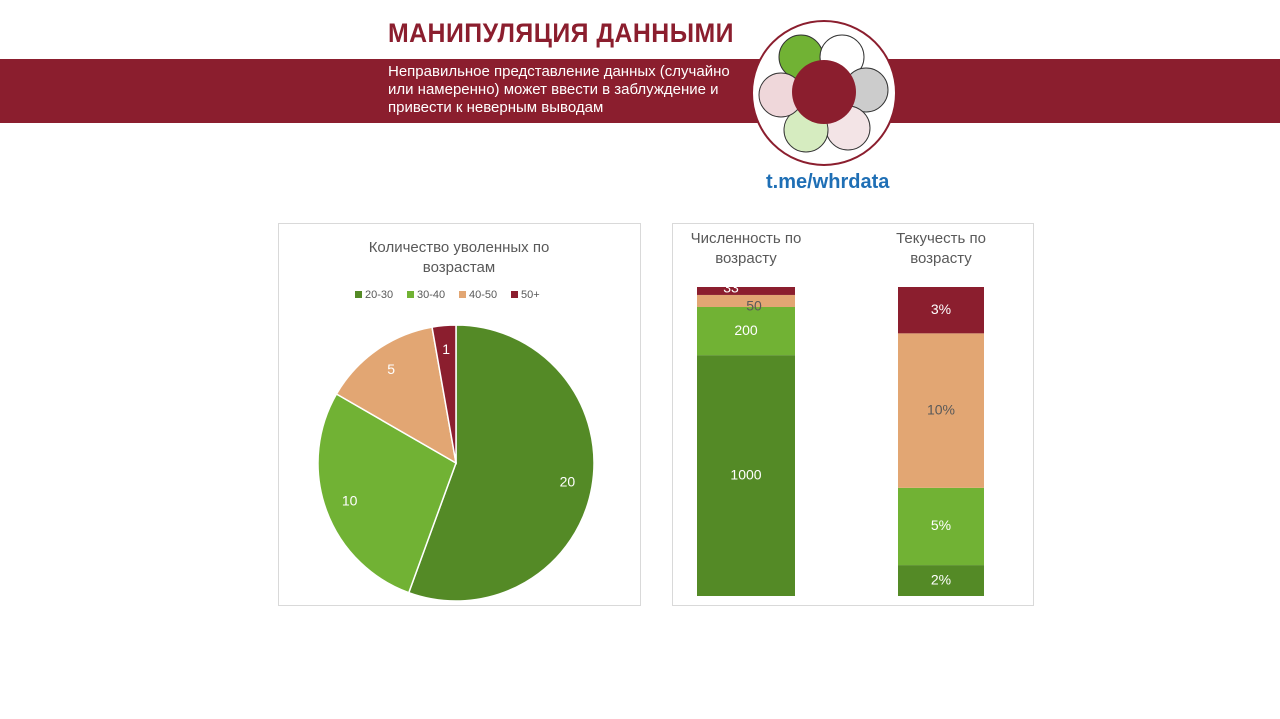 The image size is (1280, 719). I want to click on logo, so click(824, 93).